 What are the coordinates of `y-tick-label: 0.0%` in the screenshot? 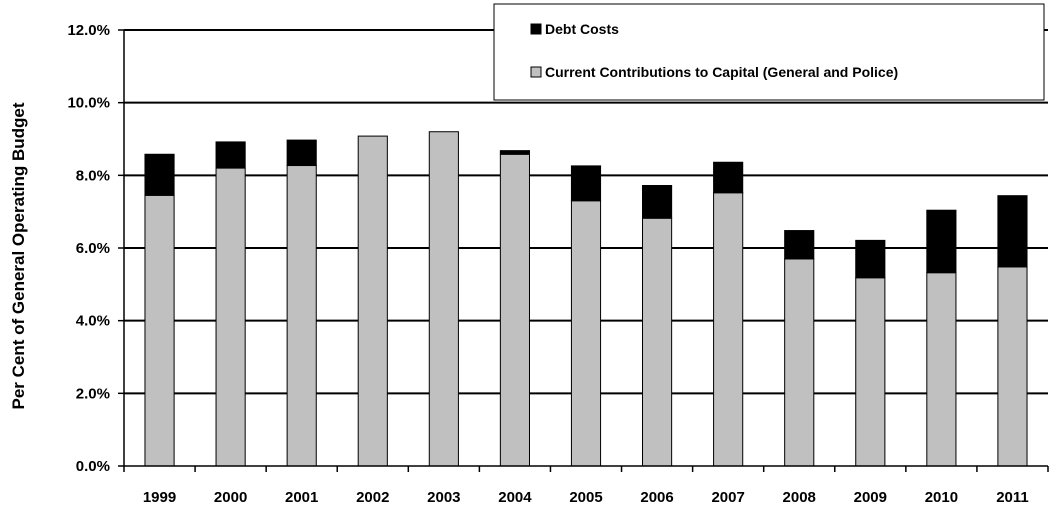 It's located at (93, 466).